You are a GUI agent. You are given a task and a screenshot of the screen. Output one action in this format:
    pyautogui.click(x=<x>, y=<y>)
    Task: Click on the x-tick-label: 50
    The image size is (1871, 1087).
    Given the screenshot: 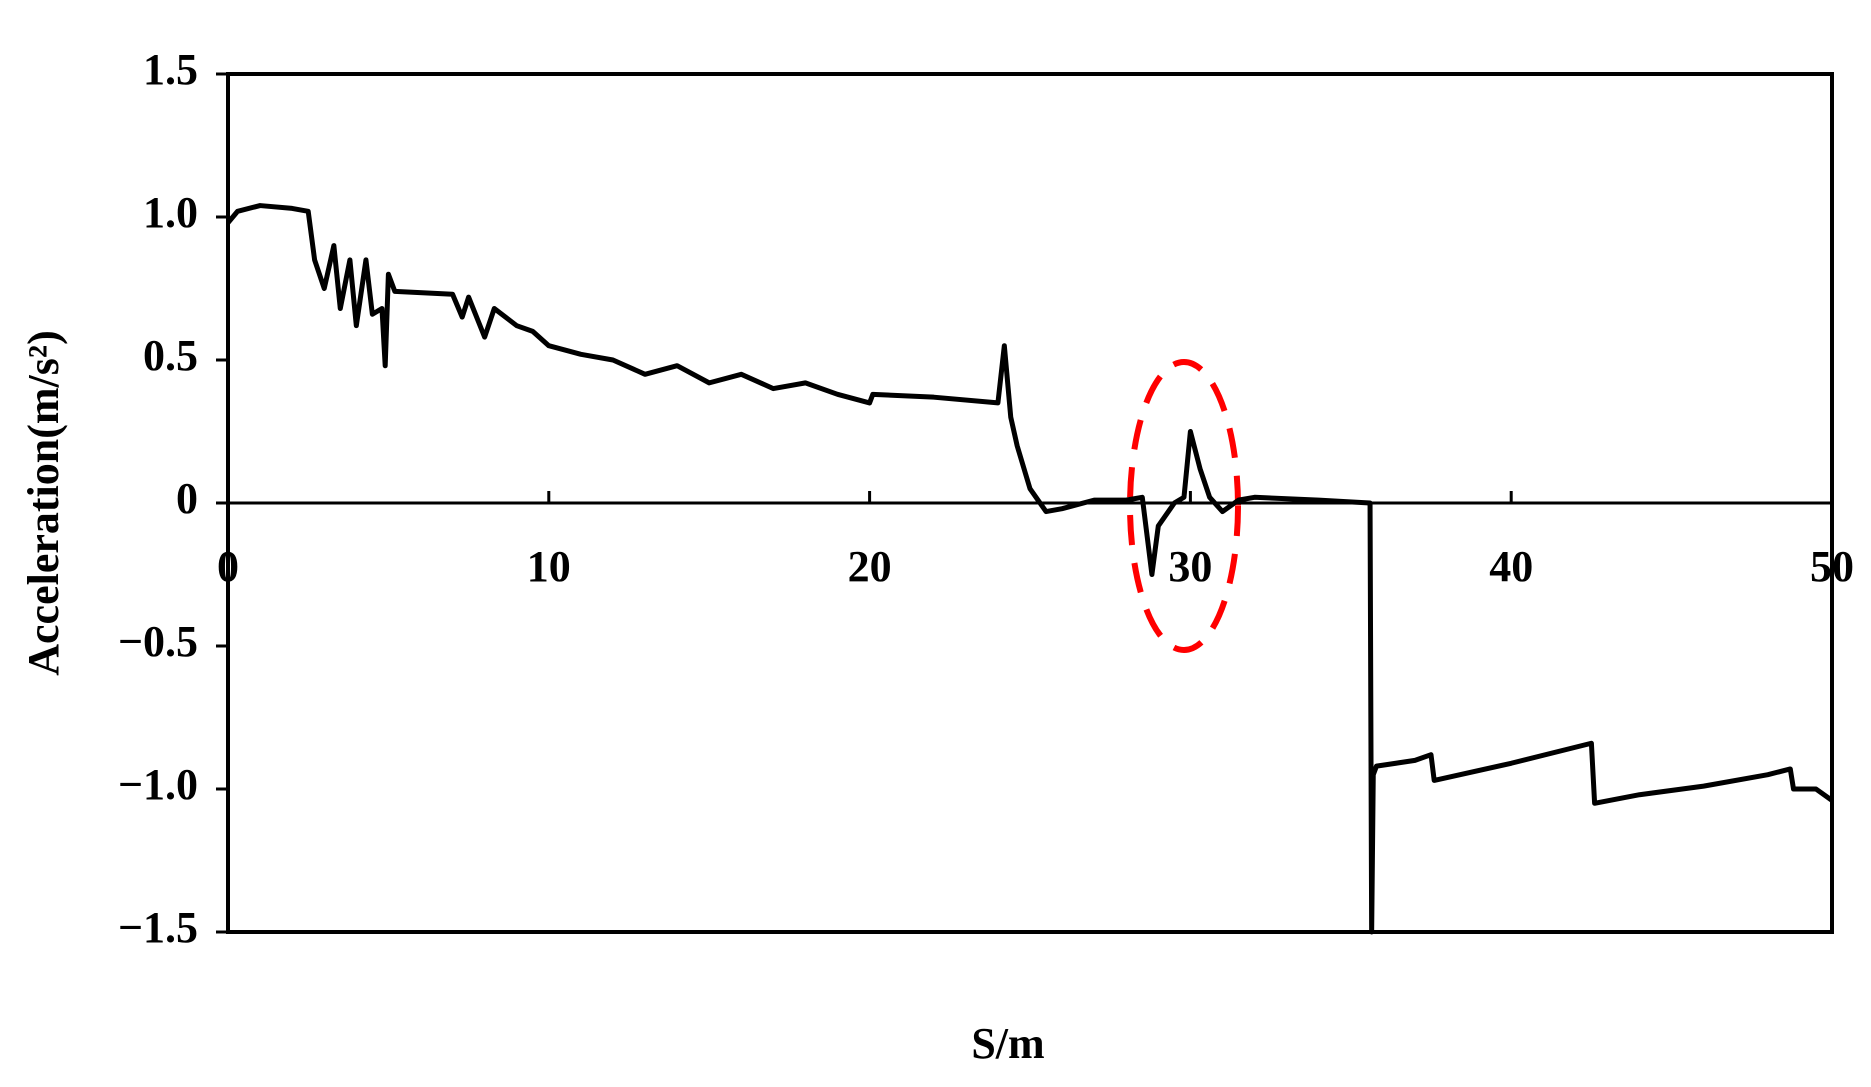 What is the action you would take?
    pyautogui.click(x=1832, y=566)
    